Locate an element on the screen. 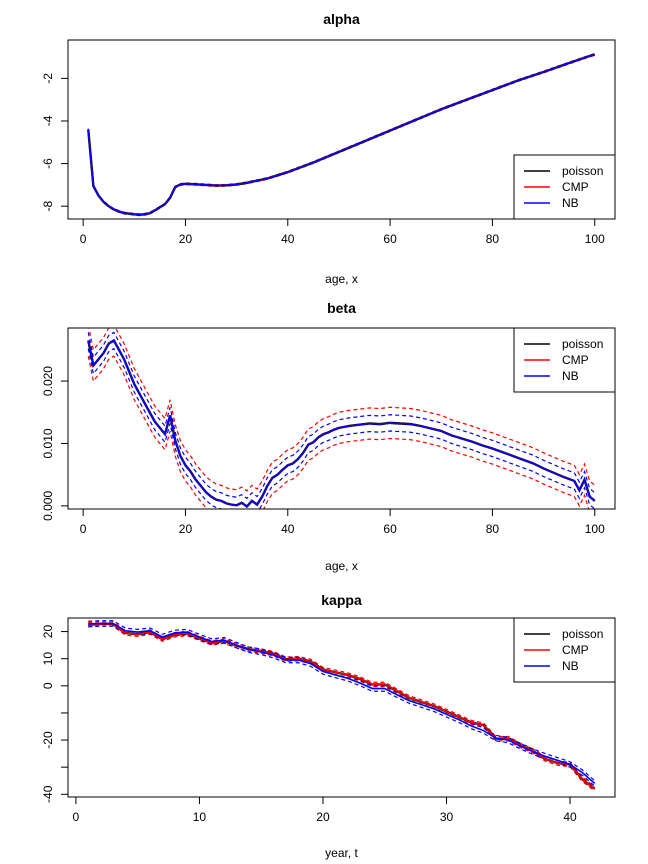  x-tick-label: 10 is located at coordinates (200, 817).